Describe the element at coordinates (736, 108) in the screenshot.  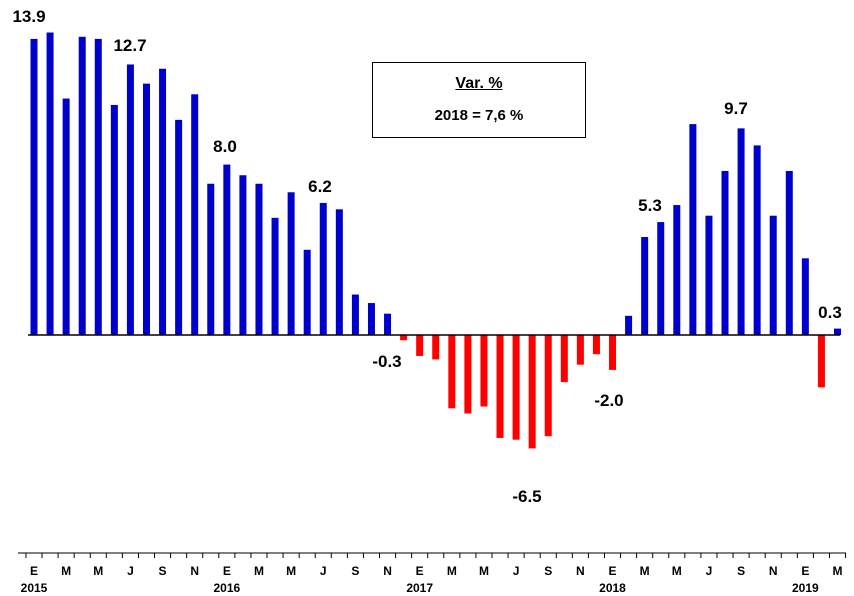
I see `data-label: 9.7` at that location.